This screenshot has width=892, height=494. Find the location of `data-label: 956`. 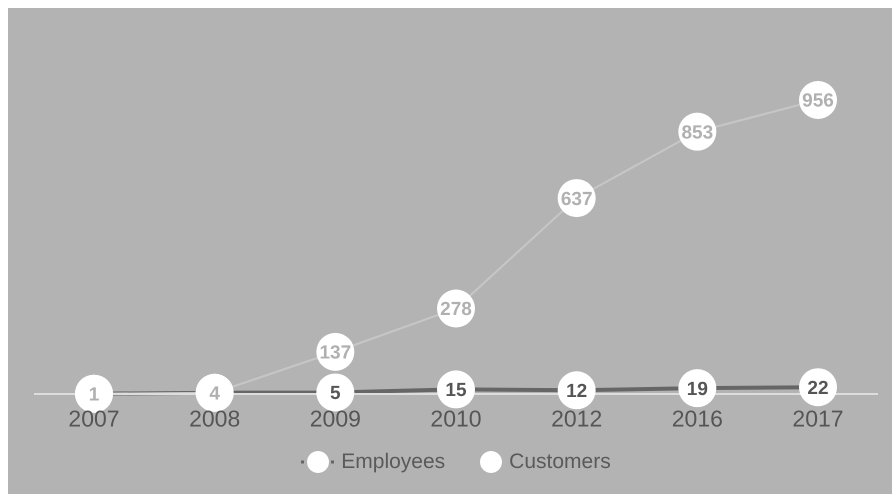

data-label: 956 is located at coordinates (818, 101).